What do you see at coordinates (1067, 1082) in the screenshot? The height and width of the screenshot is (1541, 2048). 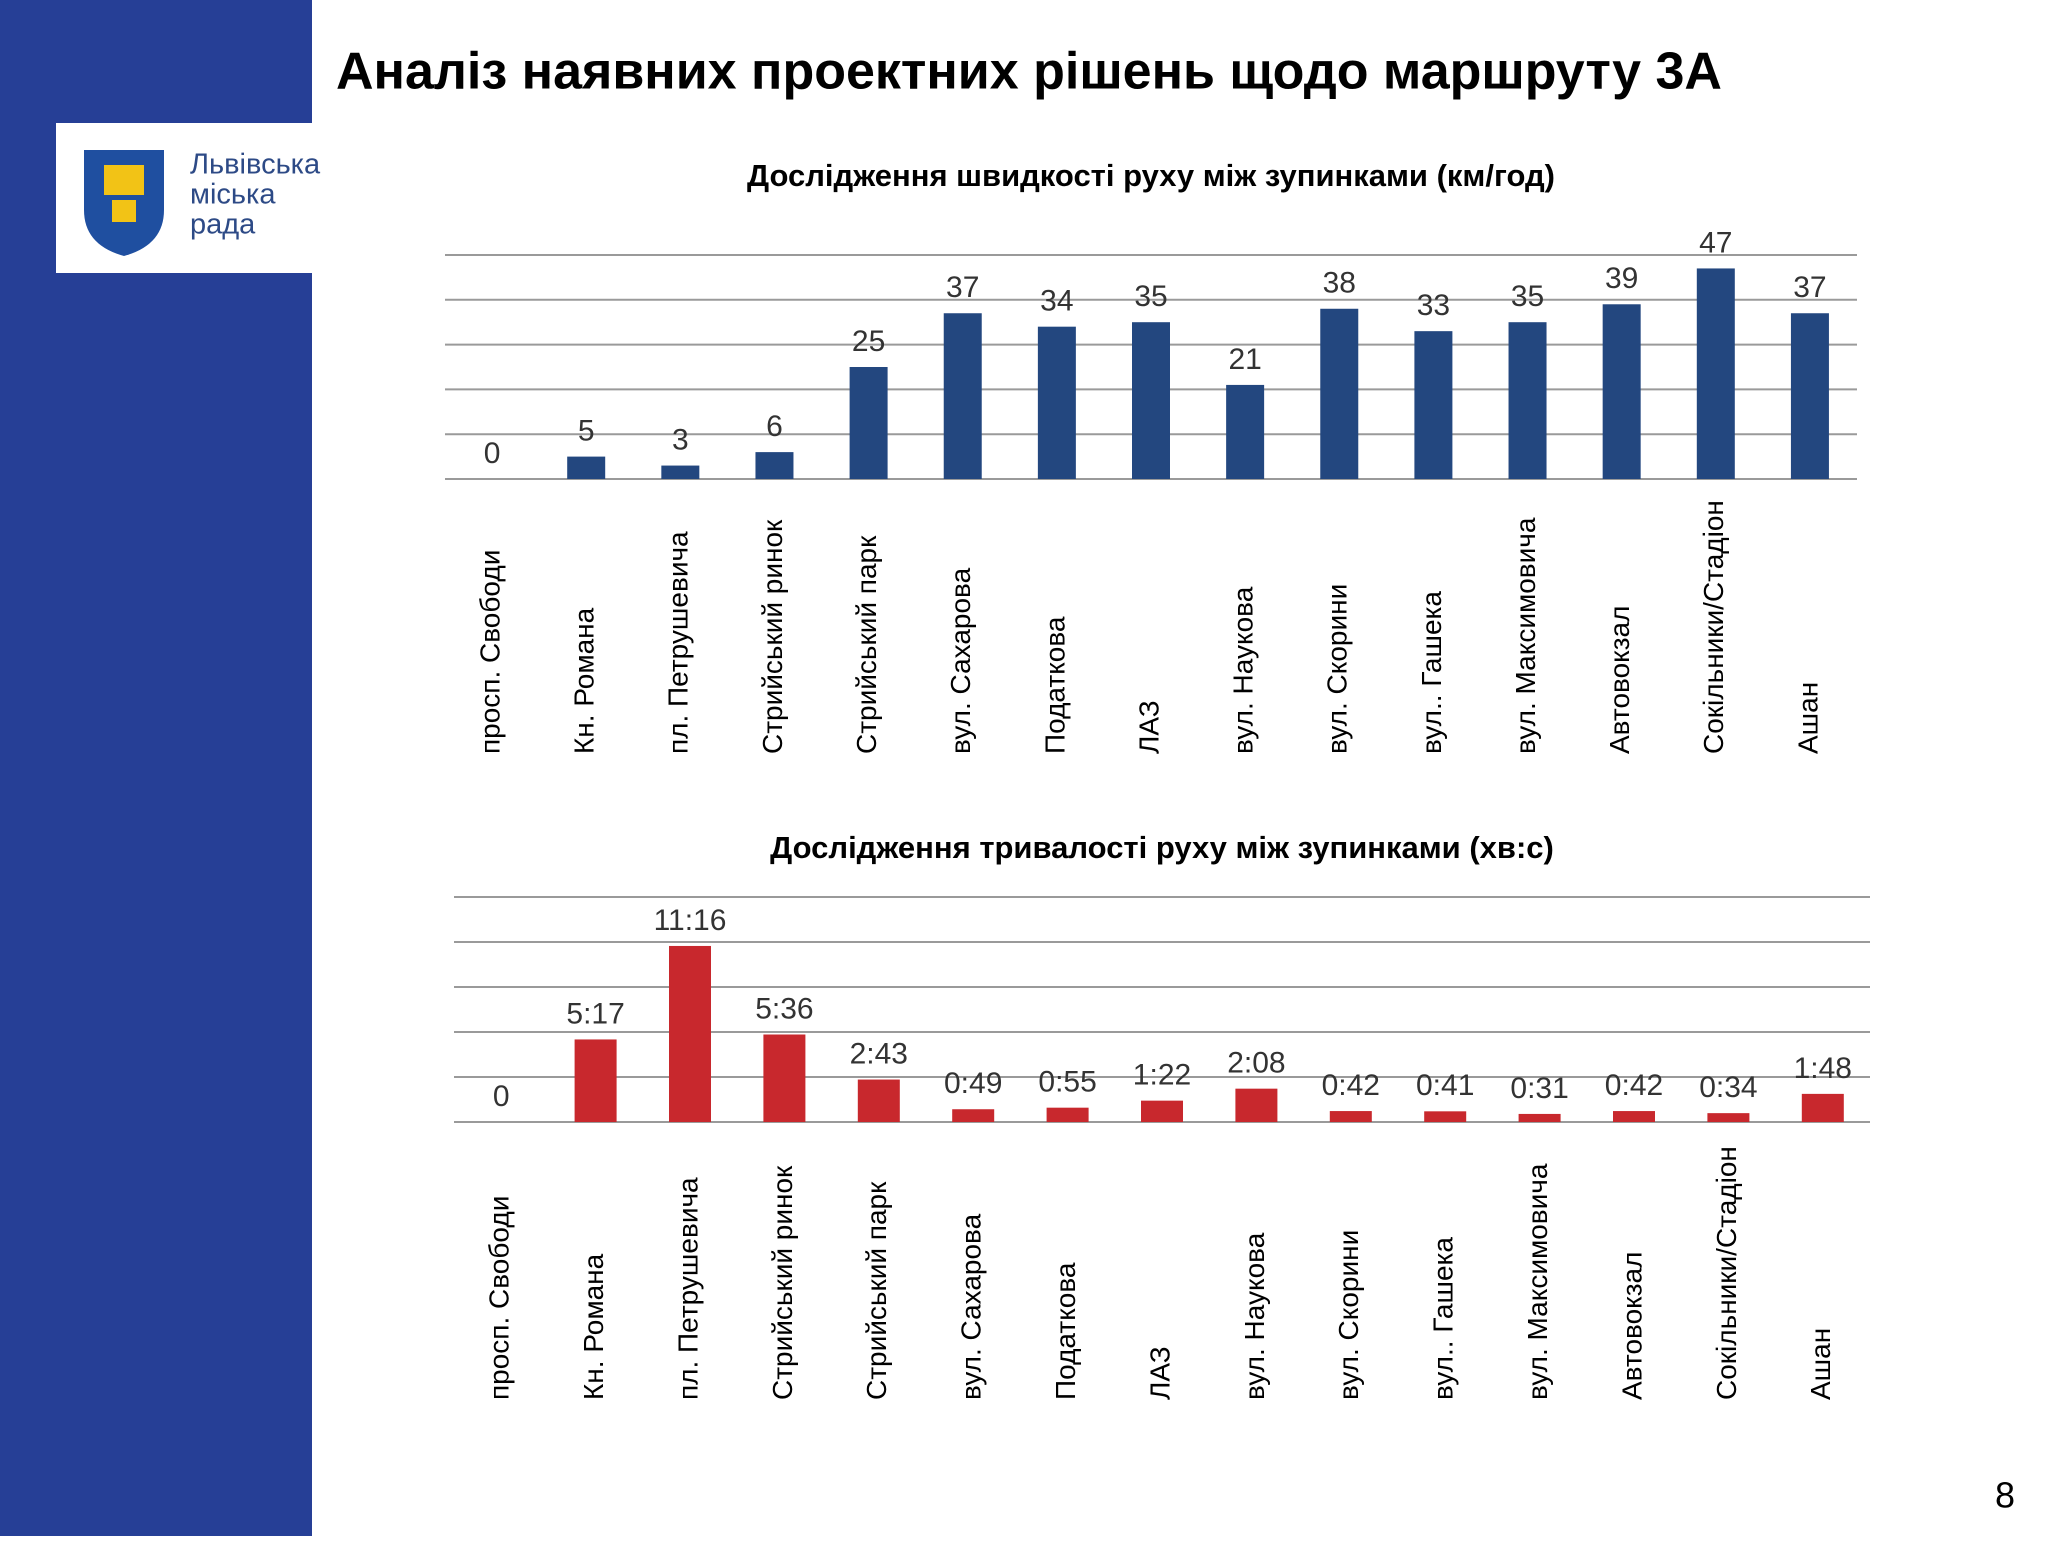 I see `value-label: 0:55` at bounding box center [1067, 1082].